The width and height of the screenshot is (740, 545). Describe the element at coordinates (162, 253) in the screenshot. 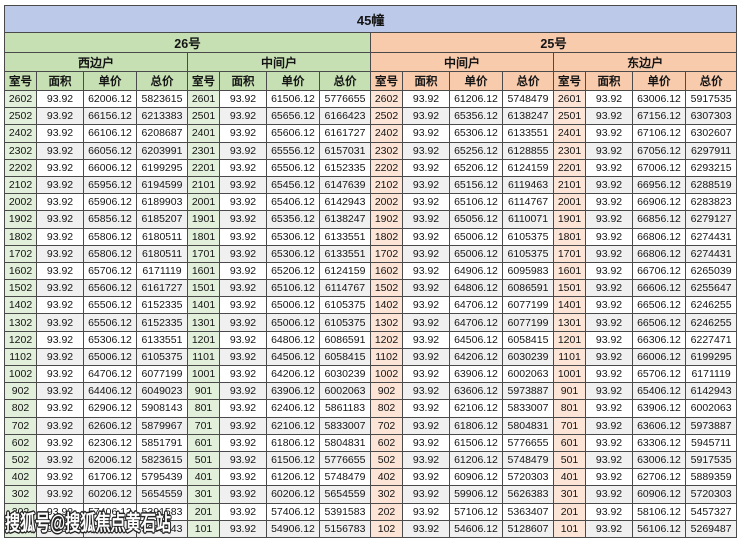

I see `cell-total: 6180511` at that location.